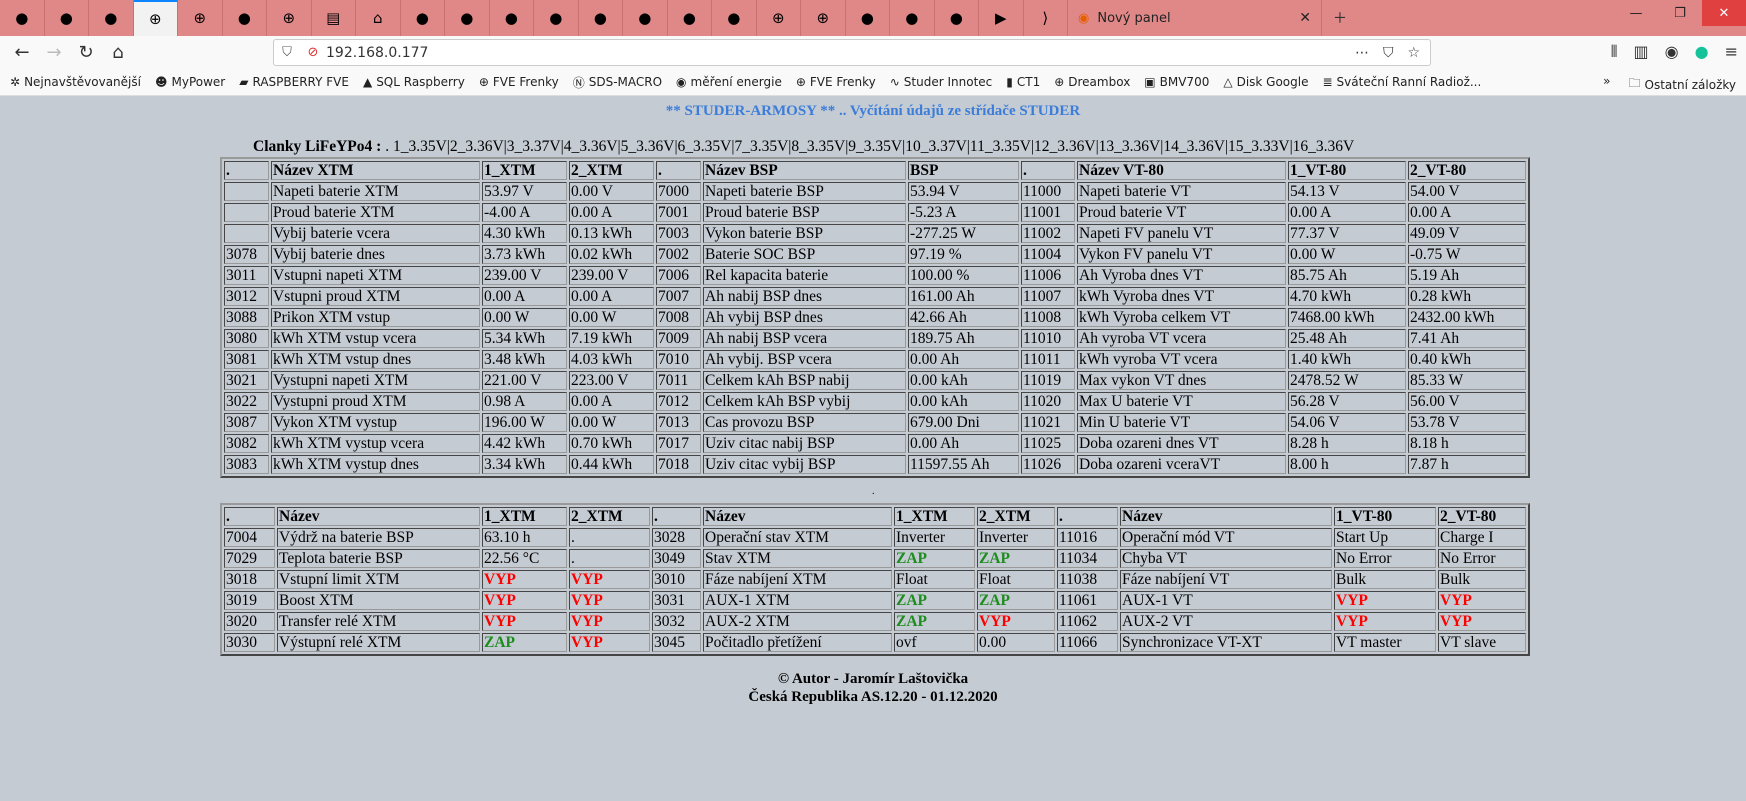 This screenshot has width=1746, height=801. Describe the element at coordinates (804, 464) in the screenshot. I see `table-cell: Uziv citac vybij BSP` at that location.